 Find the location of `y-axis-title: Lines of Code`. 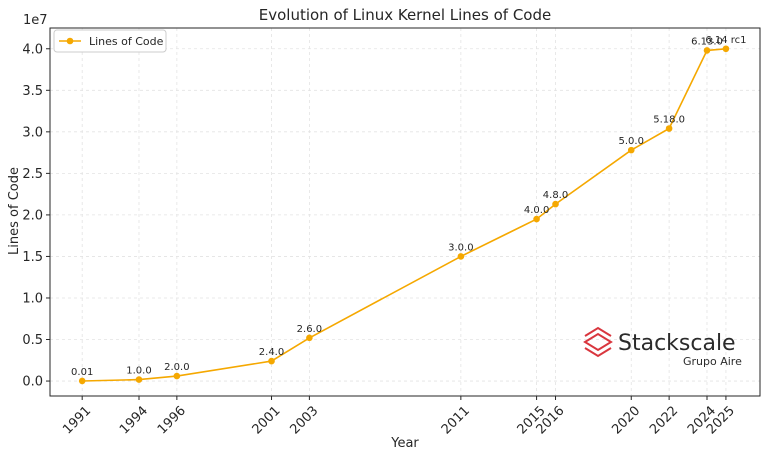

y-axis-title: Lines of Code is located at coordinates (14, 211).